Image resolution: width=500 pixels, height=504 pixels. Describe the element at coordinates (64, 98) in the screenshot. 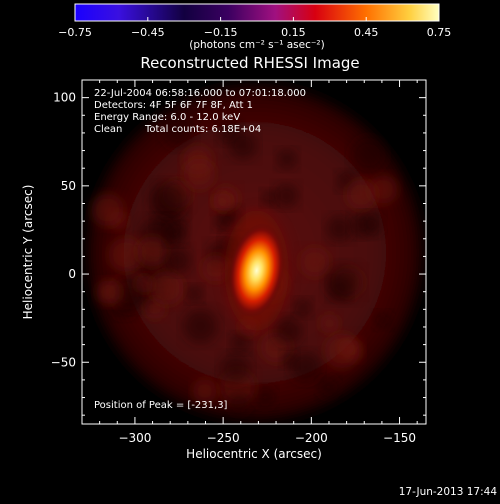

I see `y-tick-label: 100` at that location.